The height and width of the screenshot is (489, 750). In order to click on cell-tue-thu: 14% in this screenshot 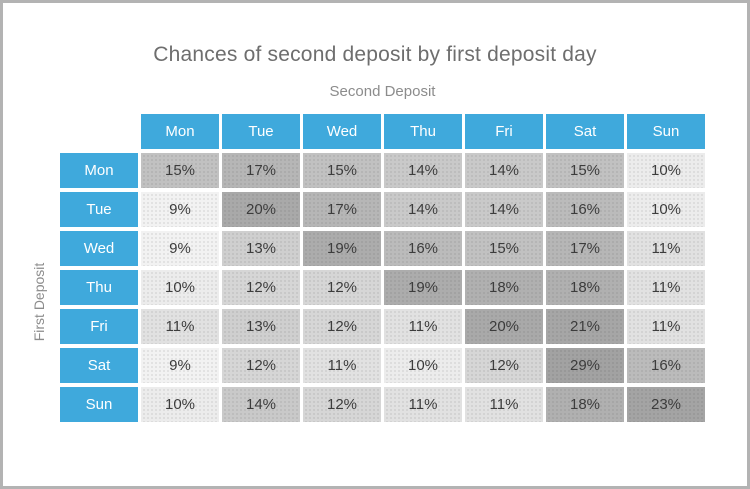, I will do `click(423, 209)`.